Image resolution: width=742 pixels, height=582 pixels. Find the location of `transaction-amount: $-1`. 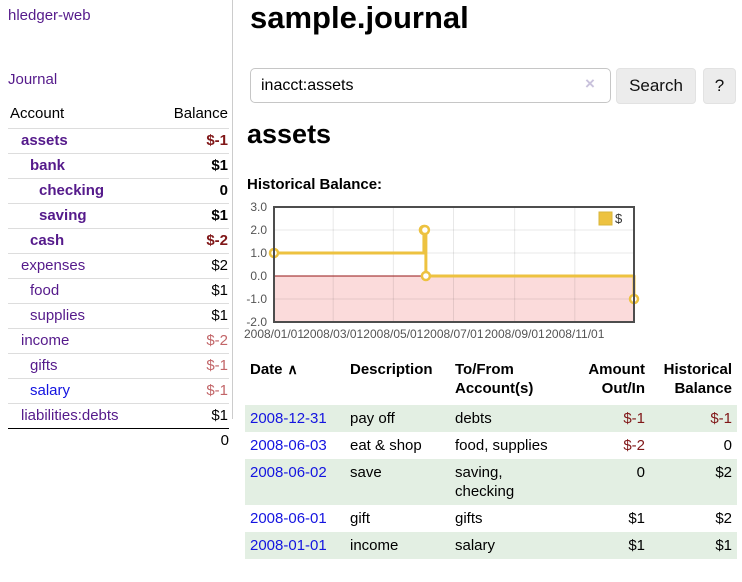

transaction-amount: $-1 is located at coordinates (634, 418).